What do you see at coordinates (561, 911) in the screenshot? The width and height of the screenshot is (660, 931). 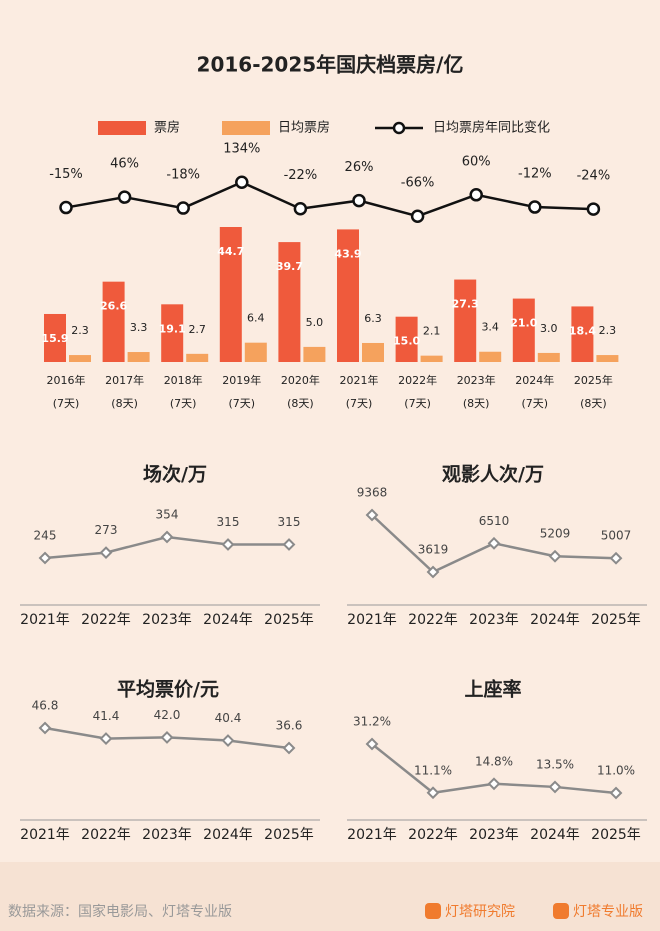 I see `brand-icon` at bounding box center [561, 911].